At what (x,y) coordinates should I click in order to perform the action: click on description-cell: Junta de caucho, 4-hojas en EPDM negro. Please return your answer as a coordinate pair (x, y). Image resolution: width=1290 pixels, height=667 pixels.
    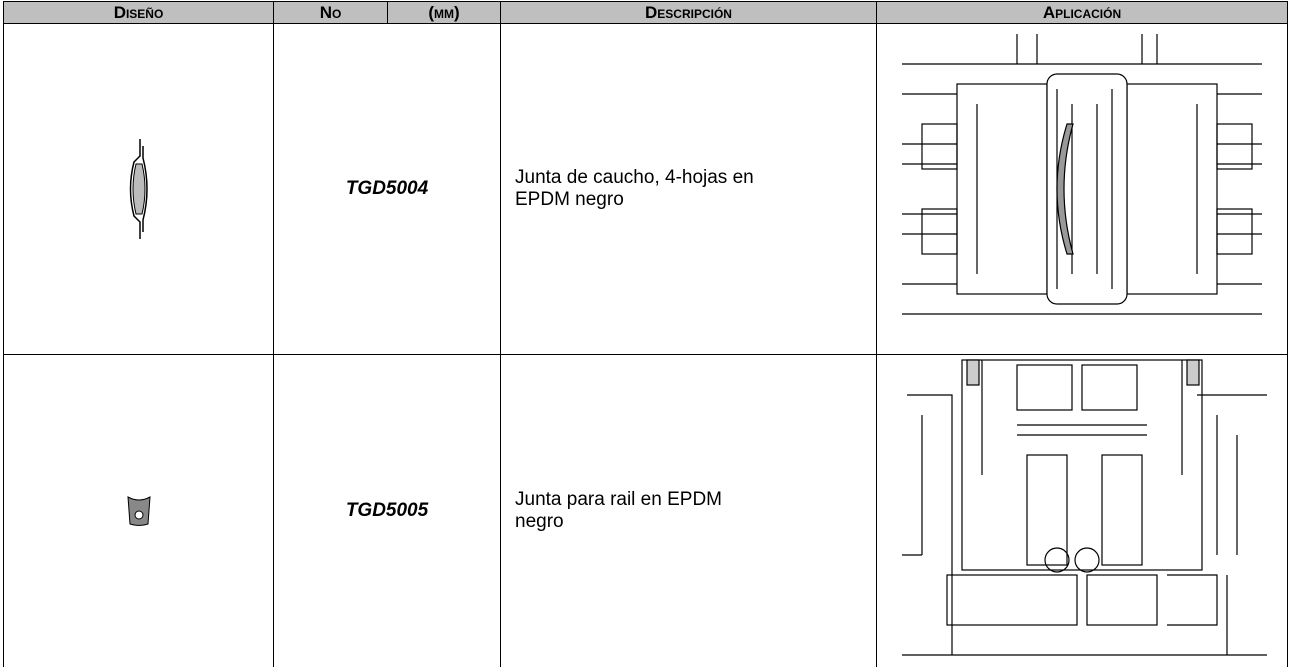
    Looking at the image, I should click on (688, 189).